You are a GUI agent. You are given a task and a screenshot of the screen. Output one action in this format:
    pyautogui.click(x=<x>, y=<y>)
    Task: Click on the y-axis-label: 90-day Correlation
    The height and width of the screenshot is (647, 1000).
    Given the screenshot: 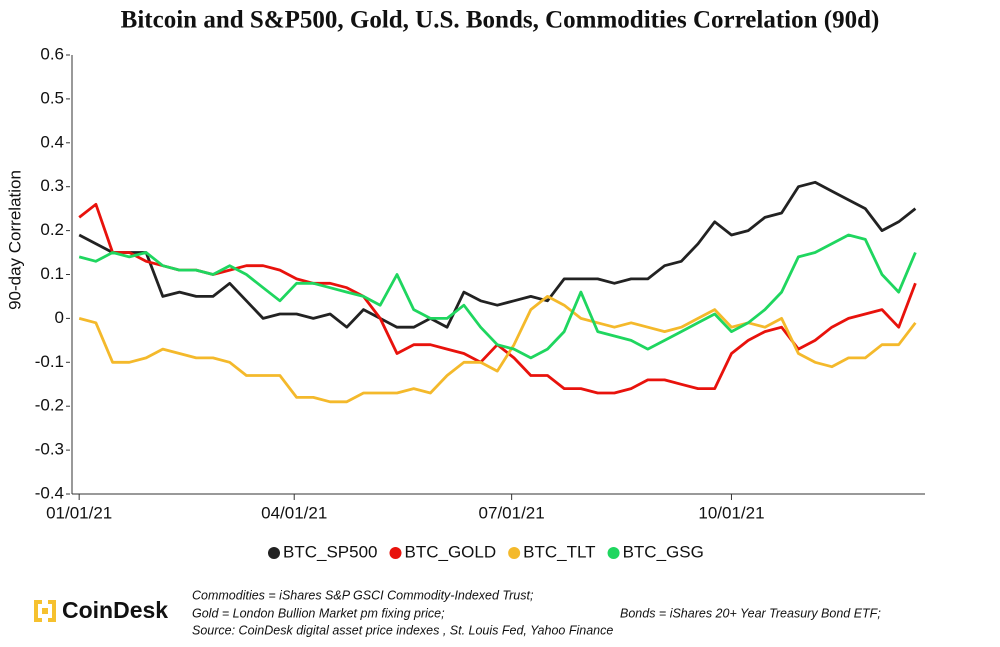 What is the action you would take?
    pyautogui.click(x=14, y=240)
    